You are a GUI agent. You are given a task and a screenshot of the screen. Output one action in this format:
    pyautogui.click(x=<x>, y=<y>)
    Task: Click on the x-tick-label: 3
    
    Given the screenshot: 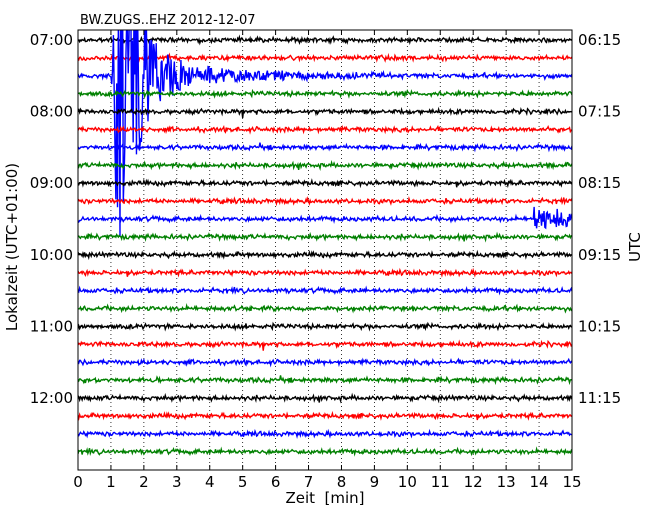 What is the action you would take?
    pyautogui.click(x=177, y=482)
    